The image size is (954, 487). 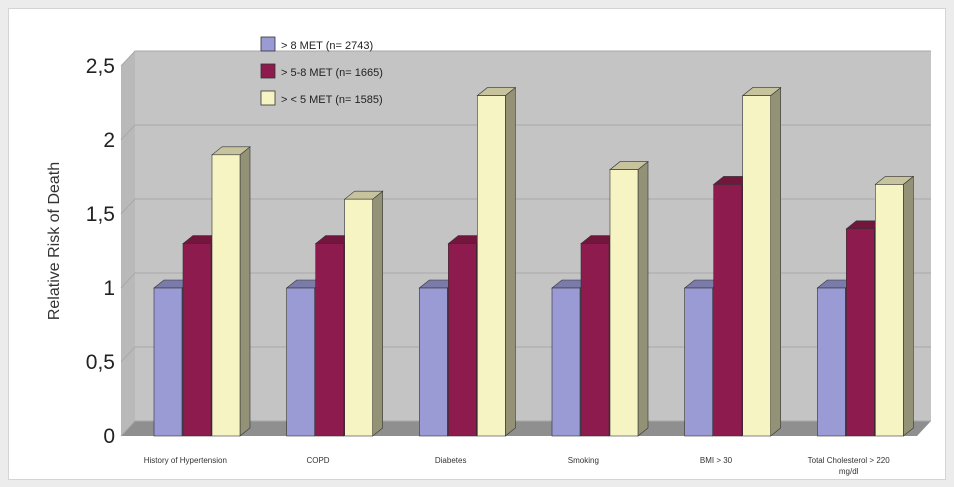 I want to click on x-category-label: BMI > 30, so click(x=716, y=460).